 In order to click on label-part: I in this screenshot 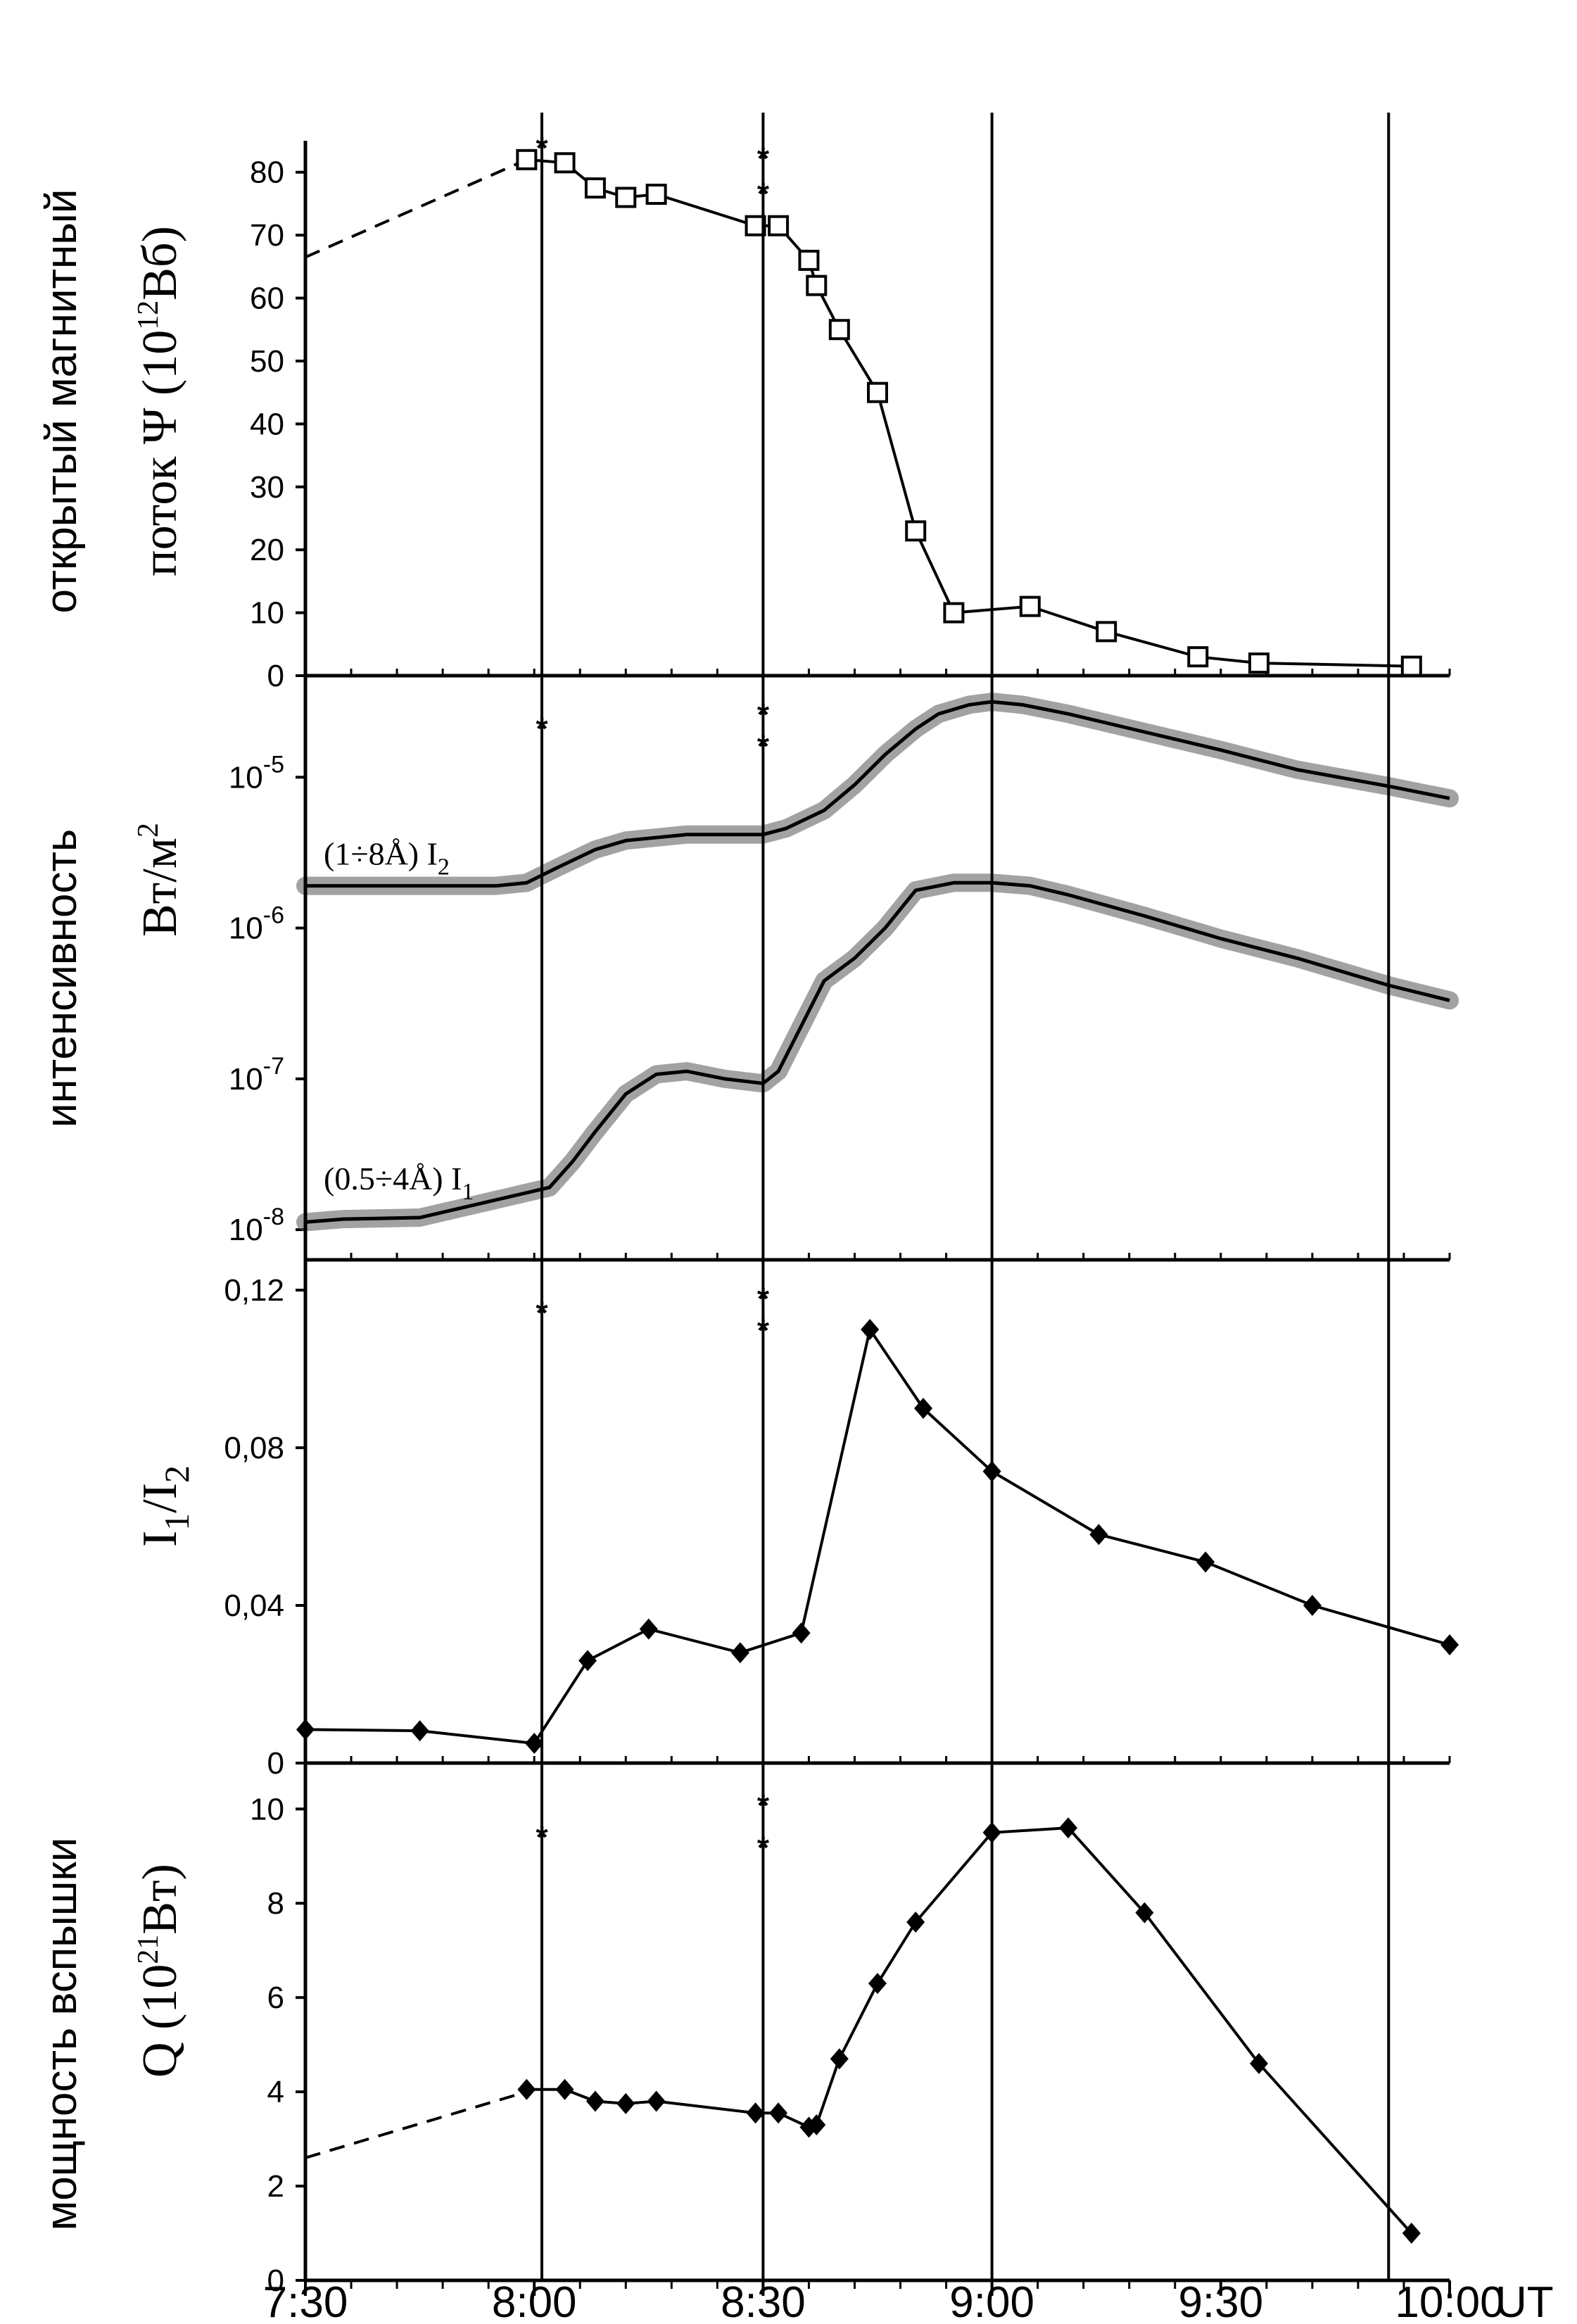, I will do `click(160, 1539)`.